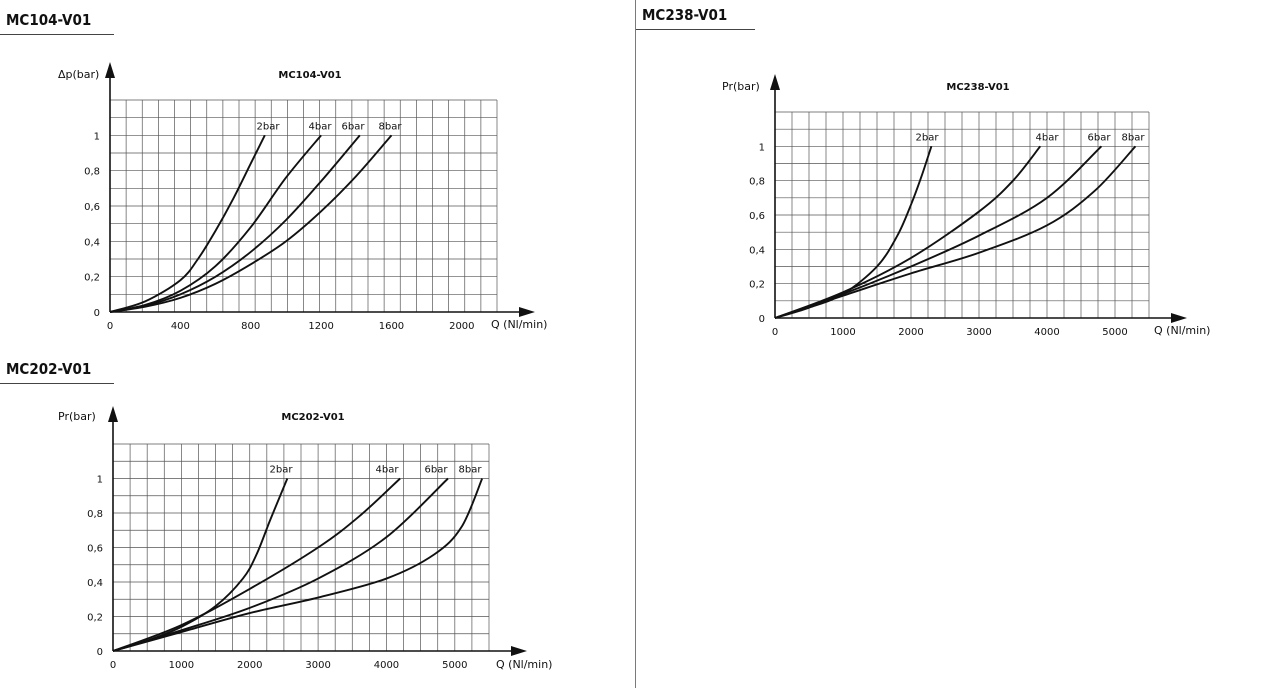 This screenshot has width=1268, height=688. Describe the element at coordinates (92, 207) in the screenshot. I see `chart0-y-tick-label: 0,6` at that location.